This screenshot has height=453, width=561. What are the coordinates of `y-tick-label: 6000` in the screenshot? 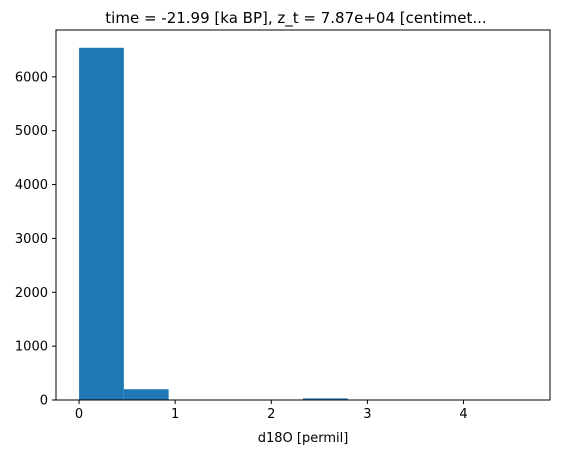 It's located at (31, 77).